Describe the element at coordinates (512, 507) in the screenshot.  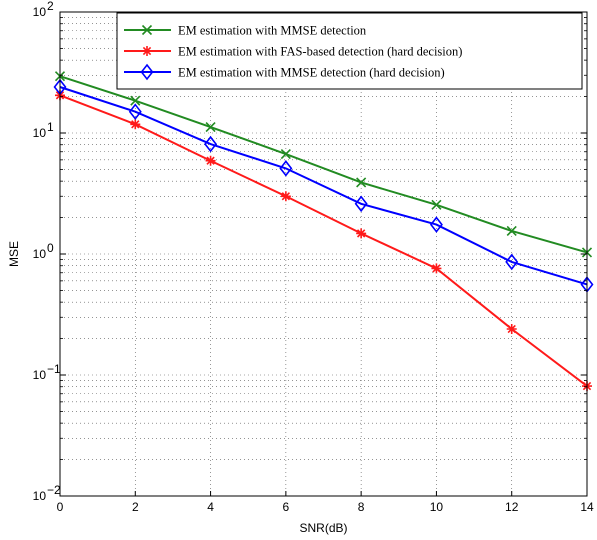
I see `x-tick-label: 12` at that location.